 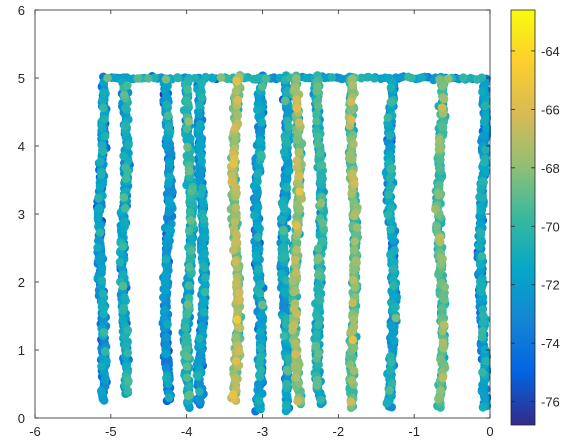 What do you see at coordinates (550, 285) in the screenshot?
I see `colorbar-tick-label: -72` at bounding box center [550, 285].